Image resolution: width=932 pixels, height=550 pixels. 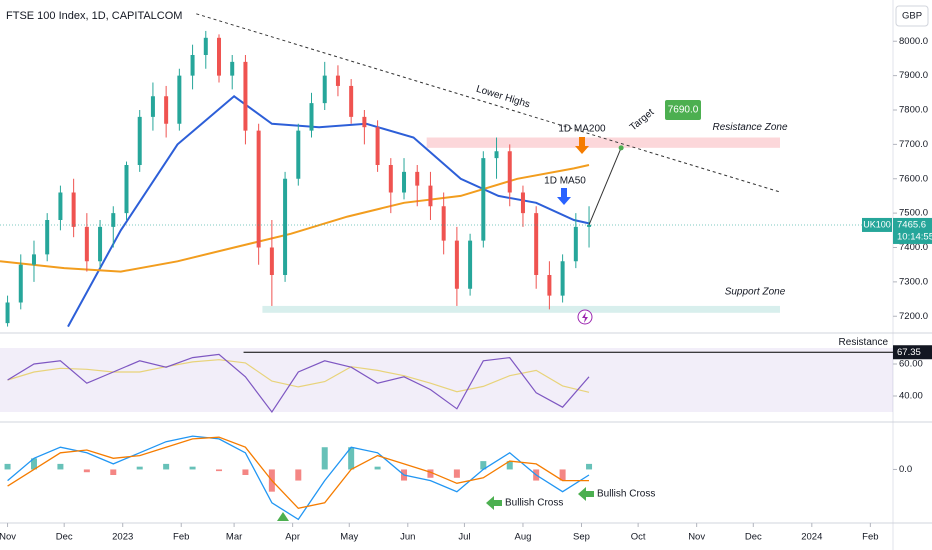 I want to click on y-tick-label: 7700.0, so click(x=913, y=144).